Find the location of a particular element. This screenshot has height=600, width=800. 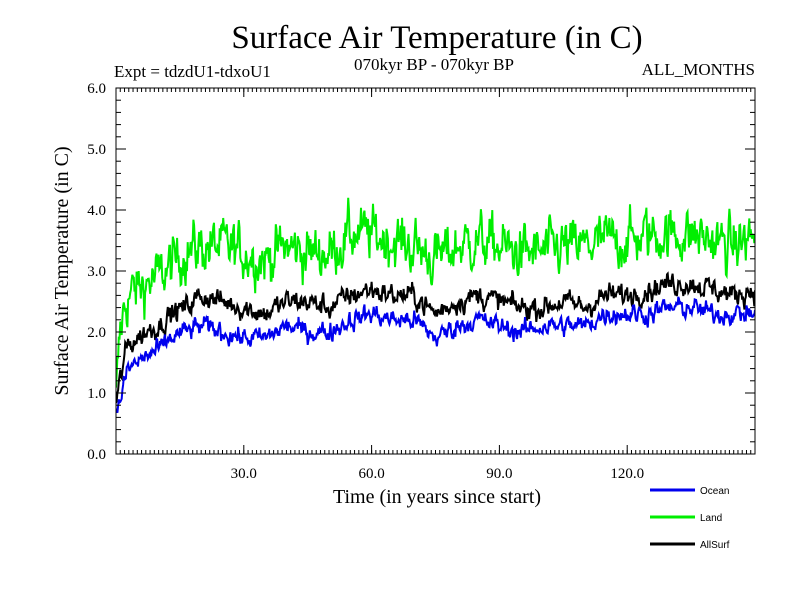

legend: Ocean Land AllSurf is located at coordinates (690, 518).